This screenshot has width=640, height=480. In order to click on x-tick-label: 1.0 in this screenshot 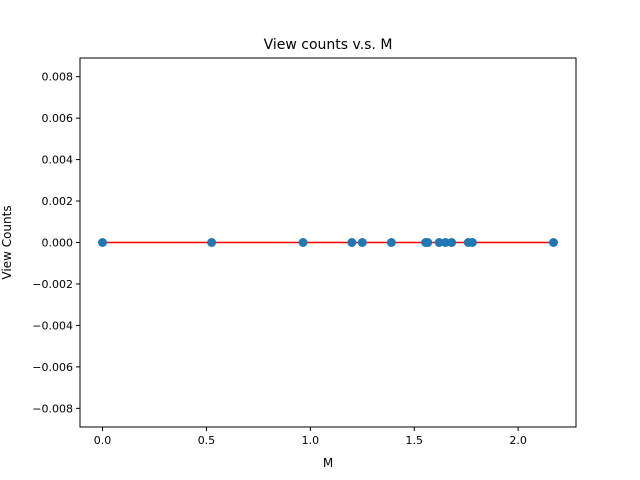, I will do `click(311, 440)`.